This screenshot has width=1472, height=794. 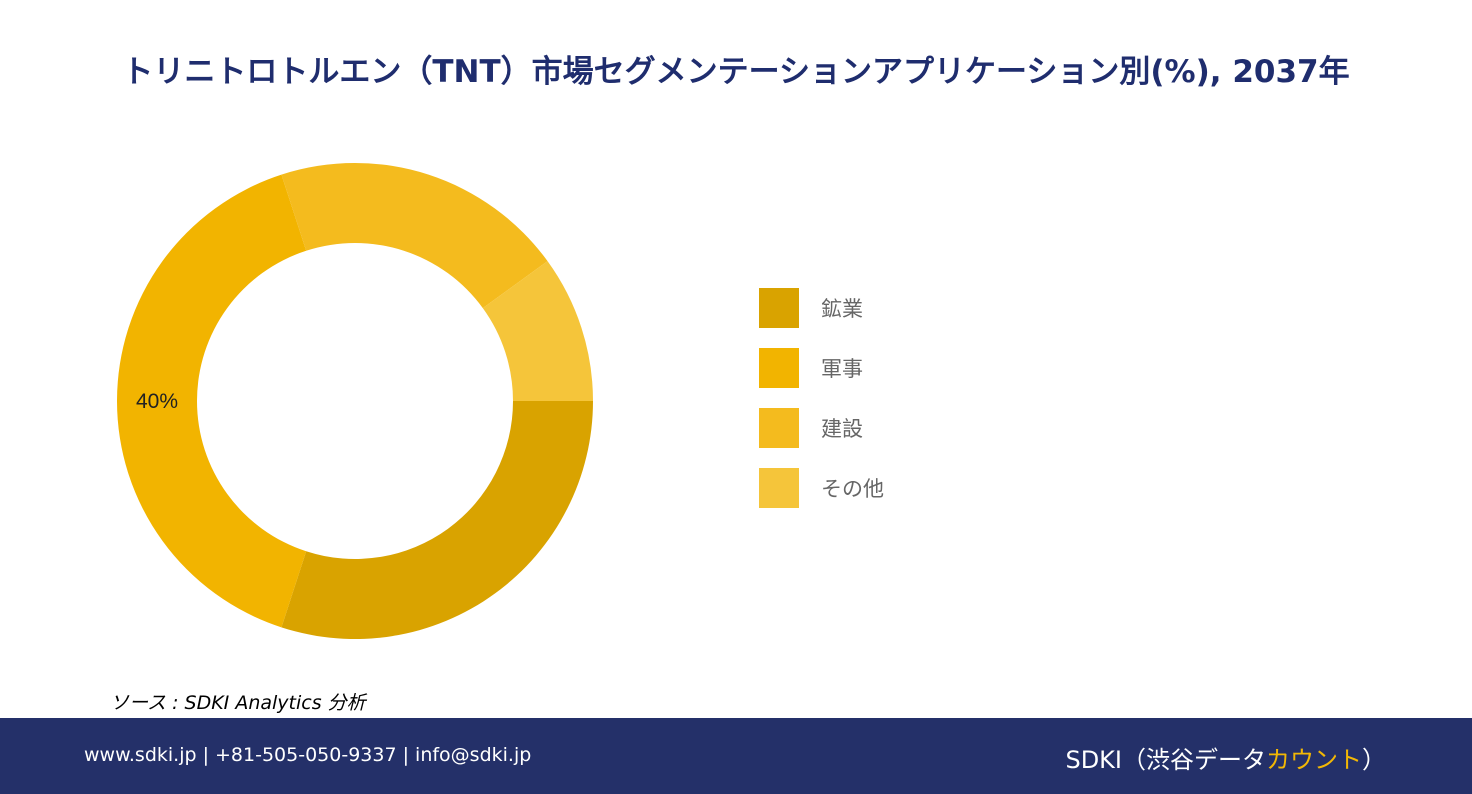 I want to click on legend-swatch-construction, so click(x=779, y=428).